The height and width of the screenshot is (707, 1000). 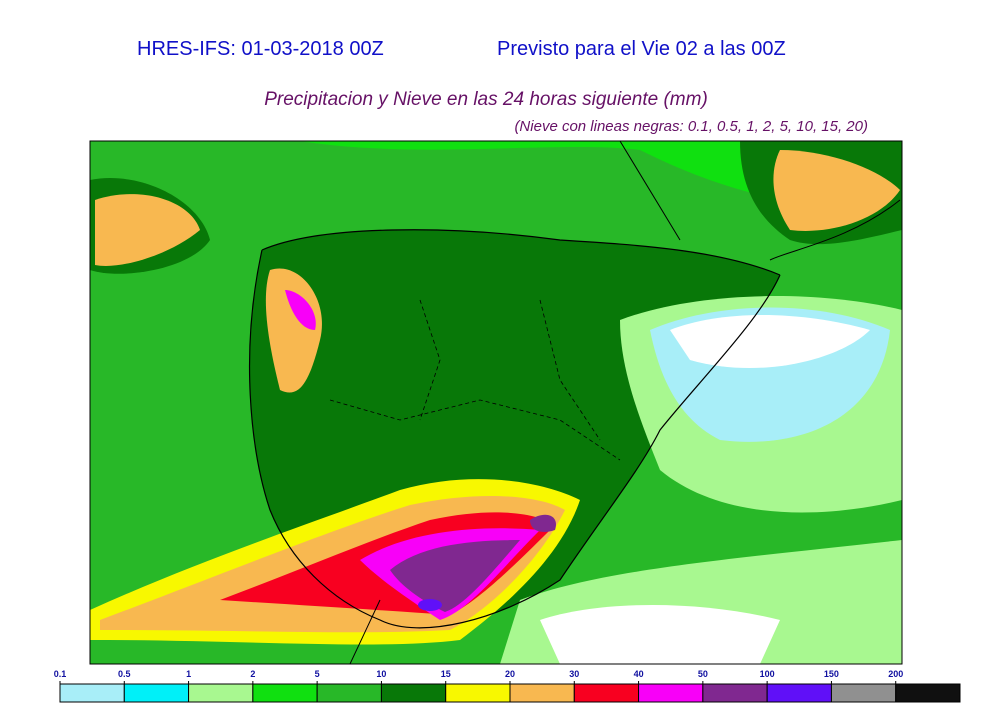 What do you see at coordinates (188, 674) in the screenshot?
I see `level-label: 1` at bounding box center [188, 674].